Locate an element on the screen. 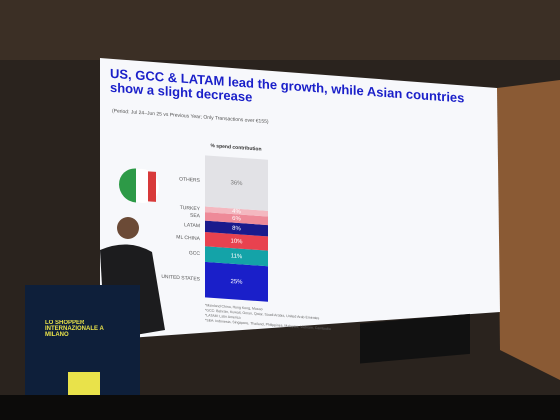 Image resolution: width=560 pixels, height=420 pixels. footnote: *LATAM: Latin America is located at coordinates (223, 316).